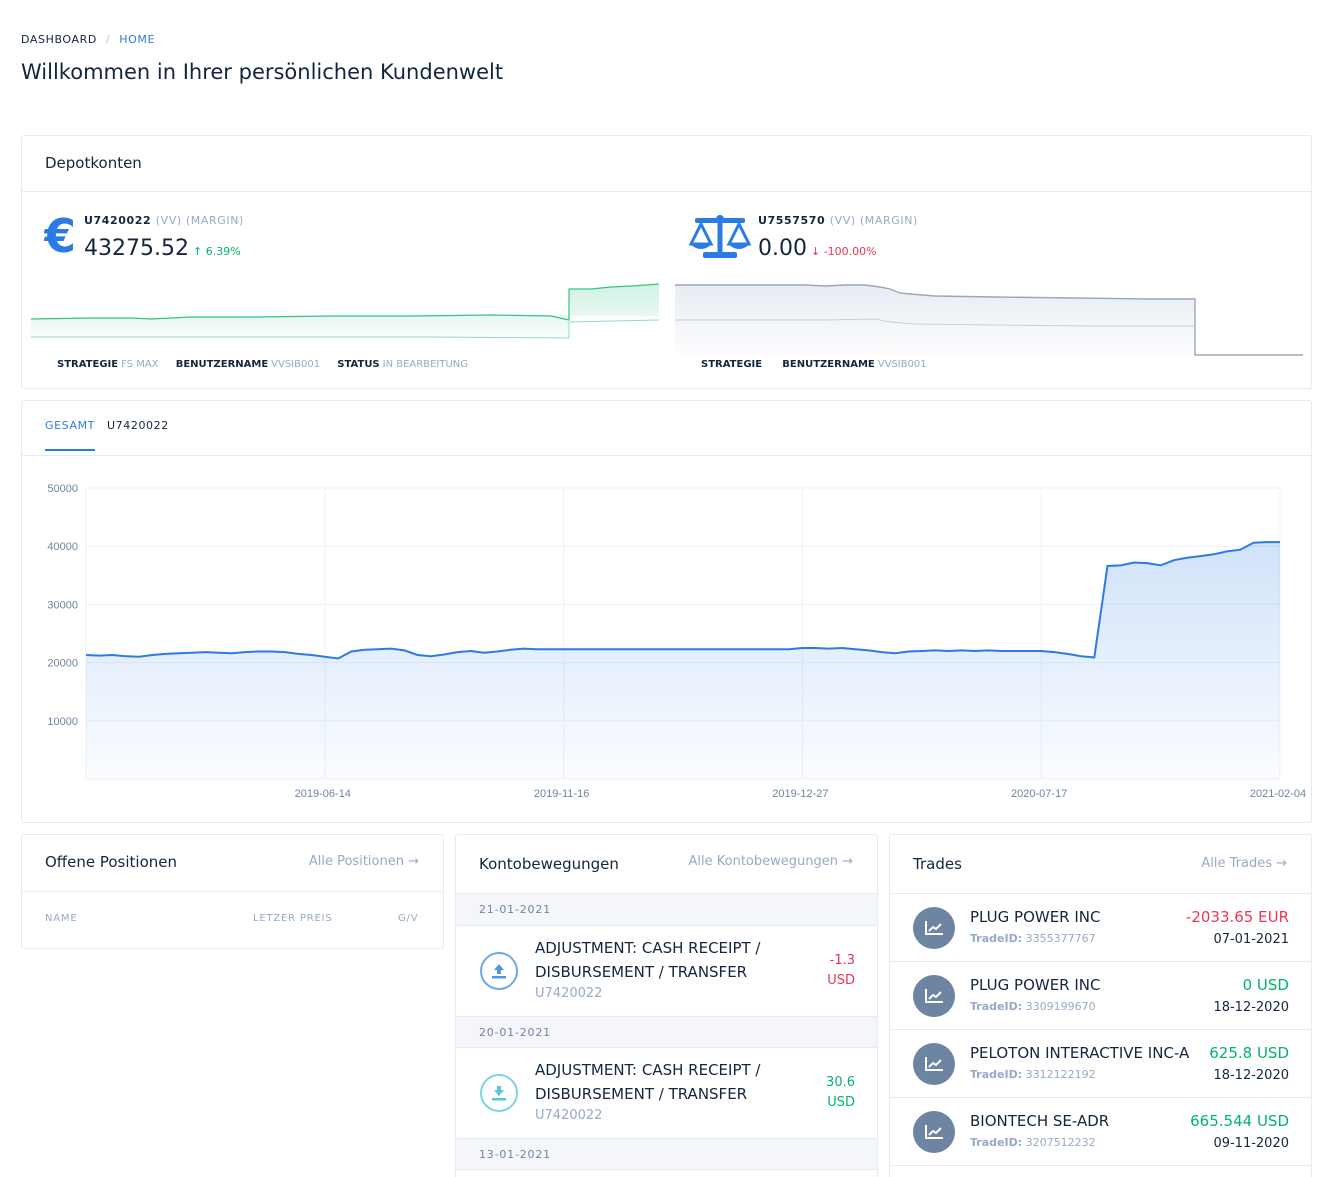 This screenshot has height=1177, width=1331. I want to click on movement-amount: 30.6 USD, so click(840, 1092).